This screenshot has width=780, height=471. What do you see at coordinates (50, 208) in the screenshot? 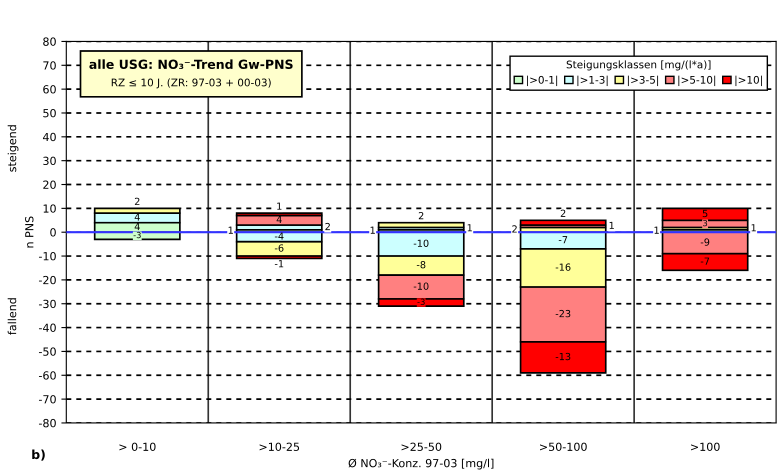
I see `y-tick-label: 10` at bounding box center [50, 208].